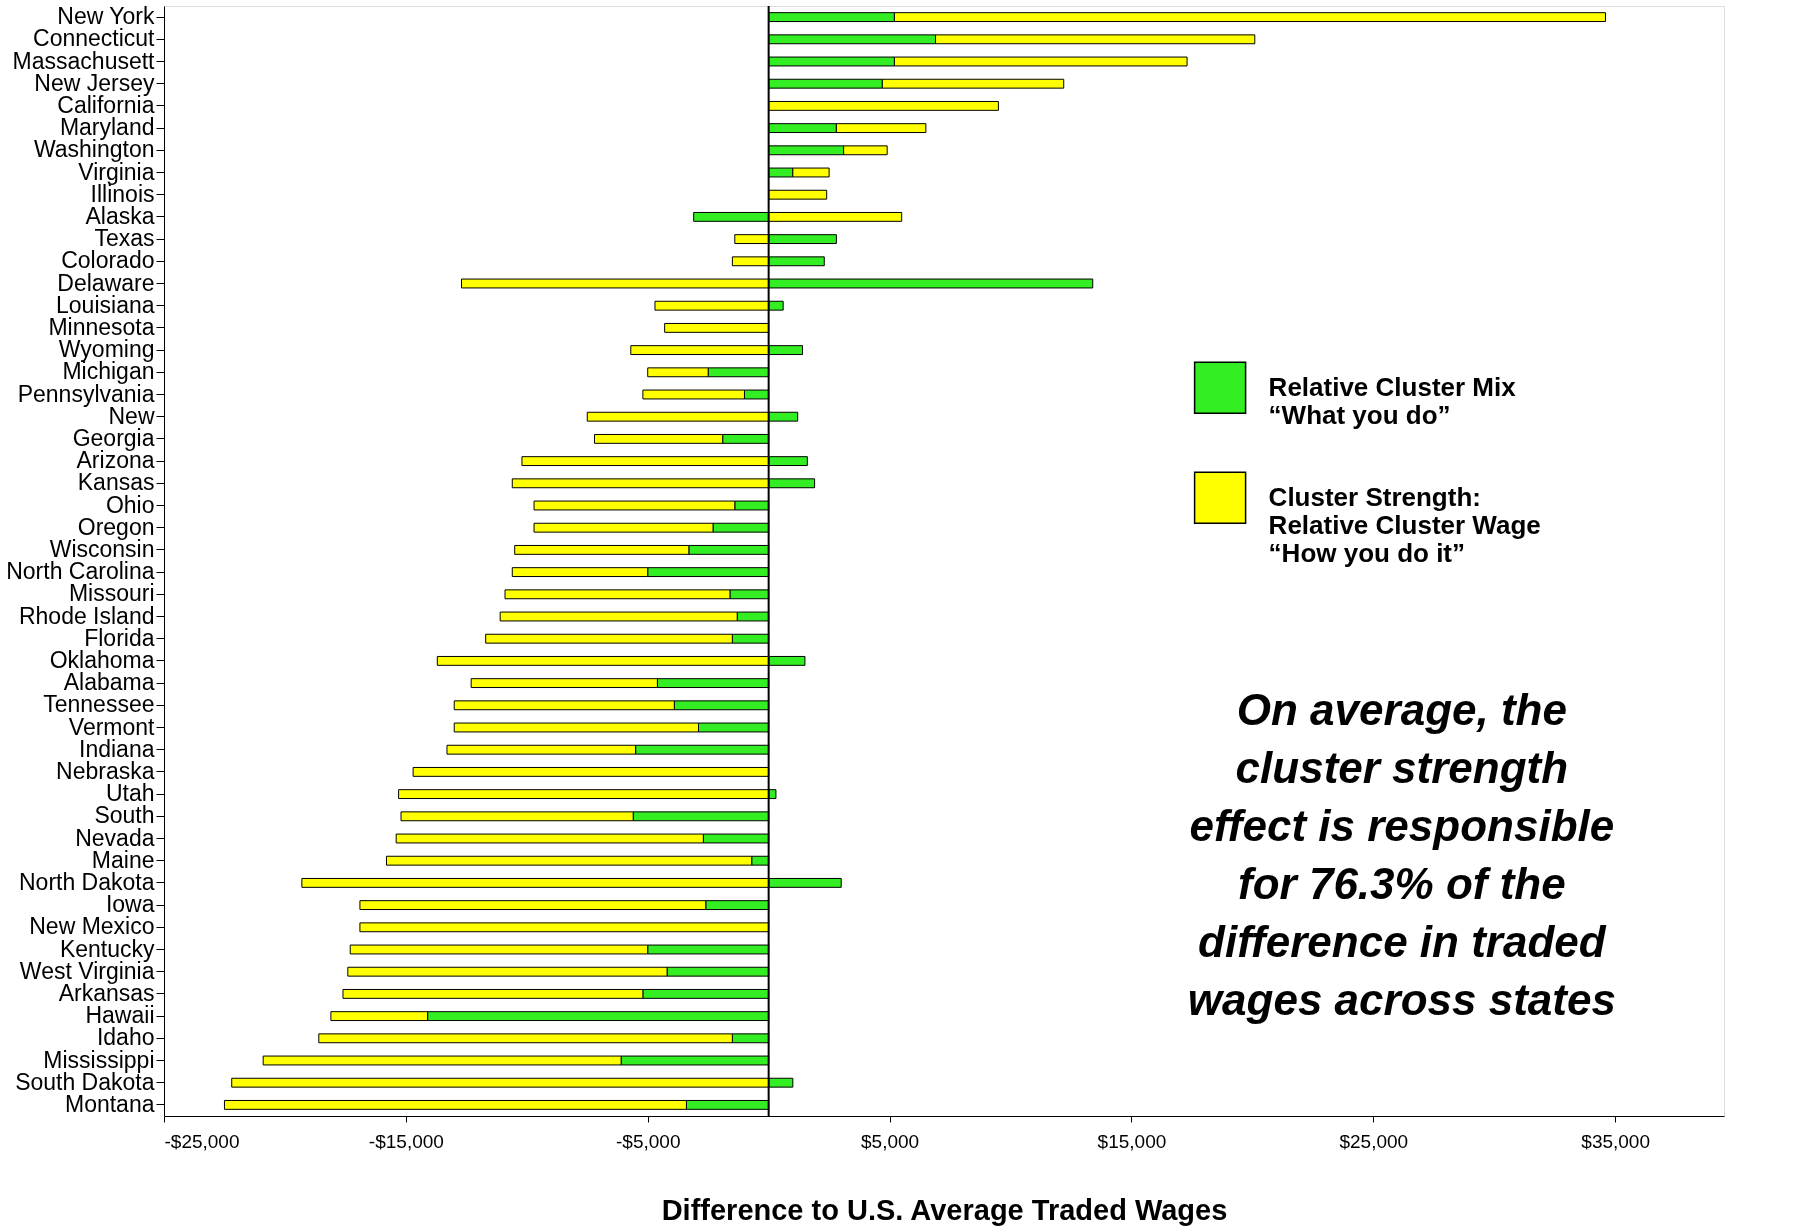 The image size is (1813, 1232). What do you see at coordinates (120, 215) in the screenshot?
I see `y-tick-label: Alaska` at bounding box center [120, 215].